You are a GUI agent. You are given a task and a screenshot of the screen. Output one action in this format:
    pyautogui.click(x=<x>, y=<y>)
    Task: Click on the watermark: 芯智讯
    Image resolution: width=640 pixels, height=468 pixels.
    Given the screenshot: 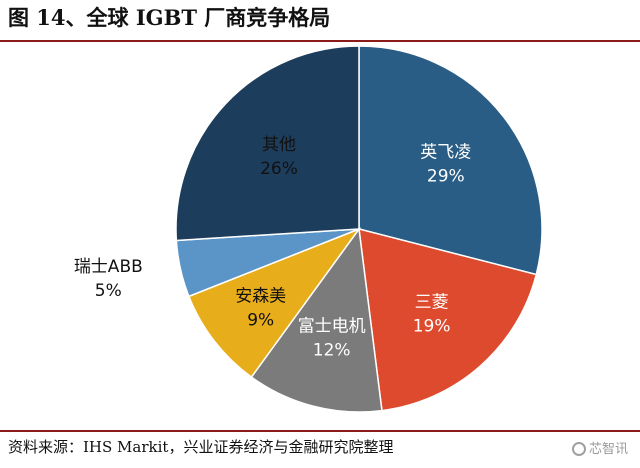 What is the action you would take?
    pyautogui.click(x=599, y=447)
    